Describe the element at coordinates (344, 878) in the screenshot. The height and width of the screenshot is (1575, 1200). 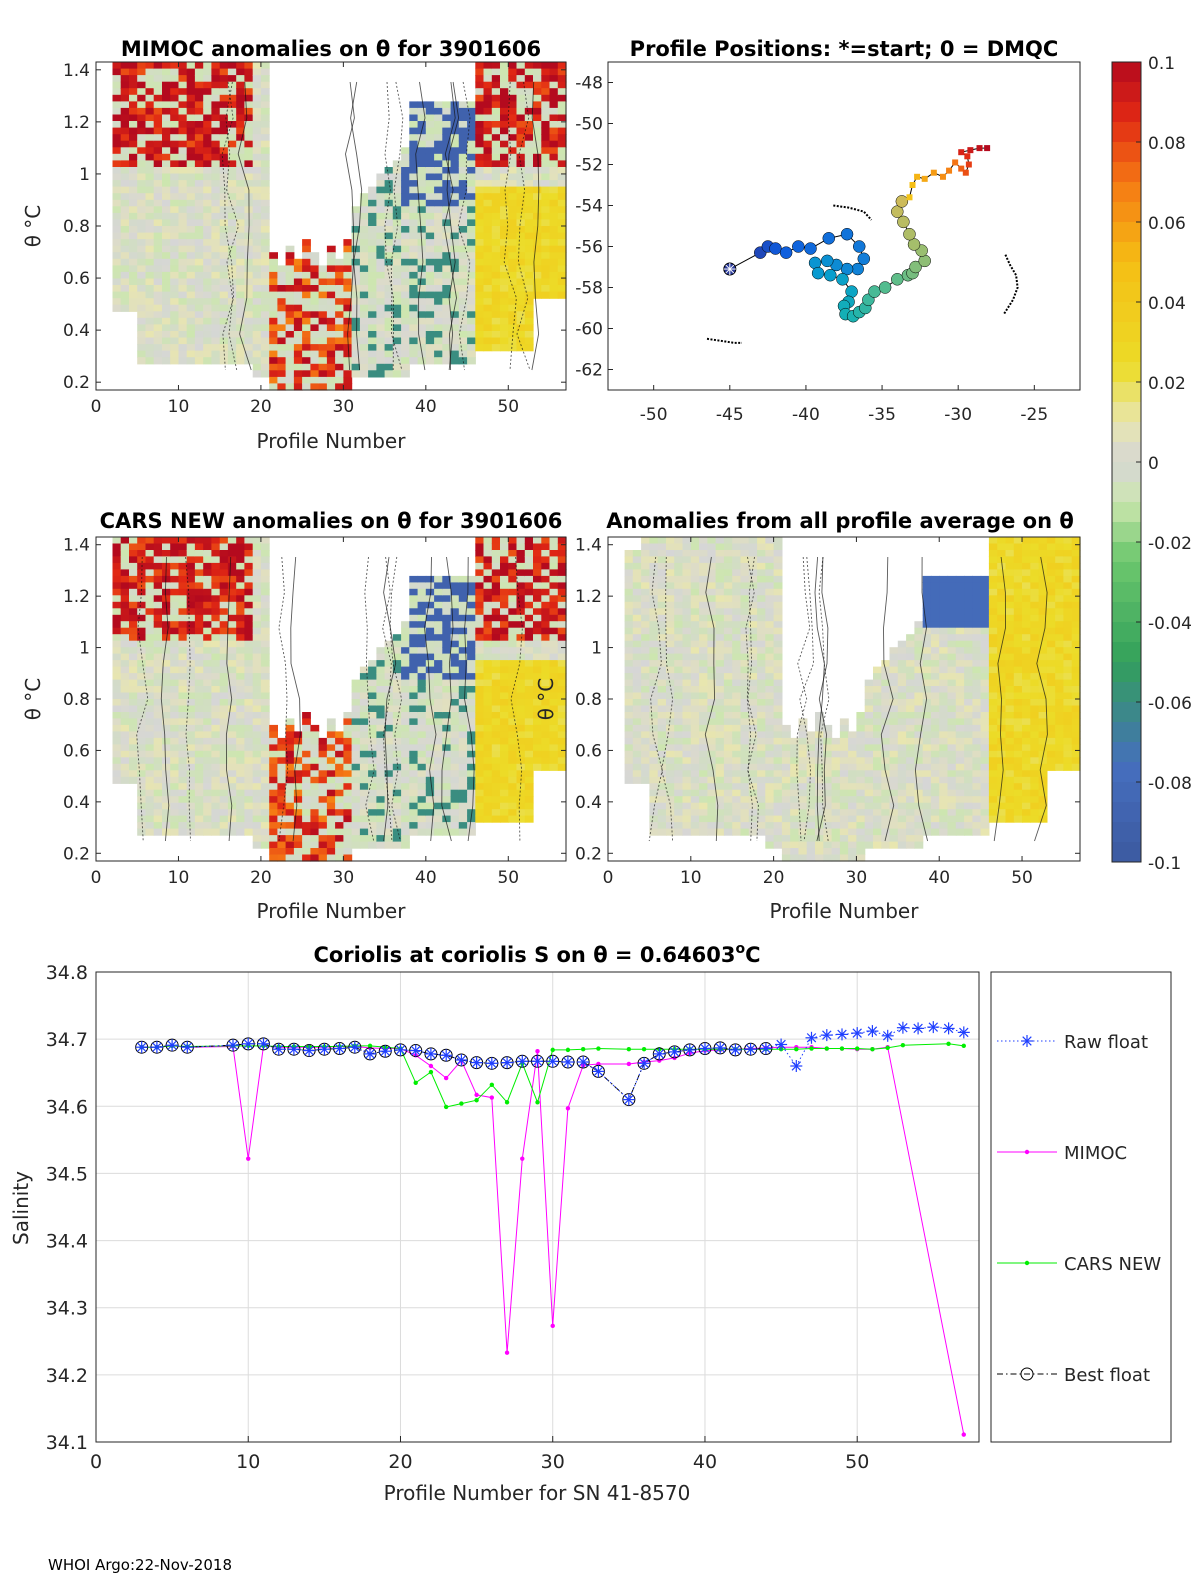
I see `x-tick-label: 30` at that location.